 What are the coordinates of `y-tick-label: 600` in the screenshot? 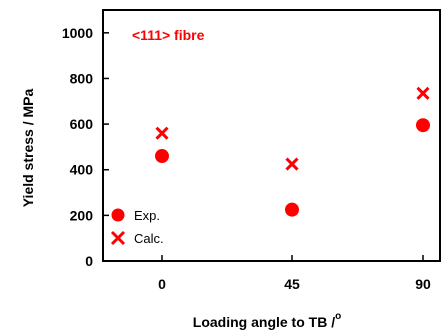 It's located at (82, 124).